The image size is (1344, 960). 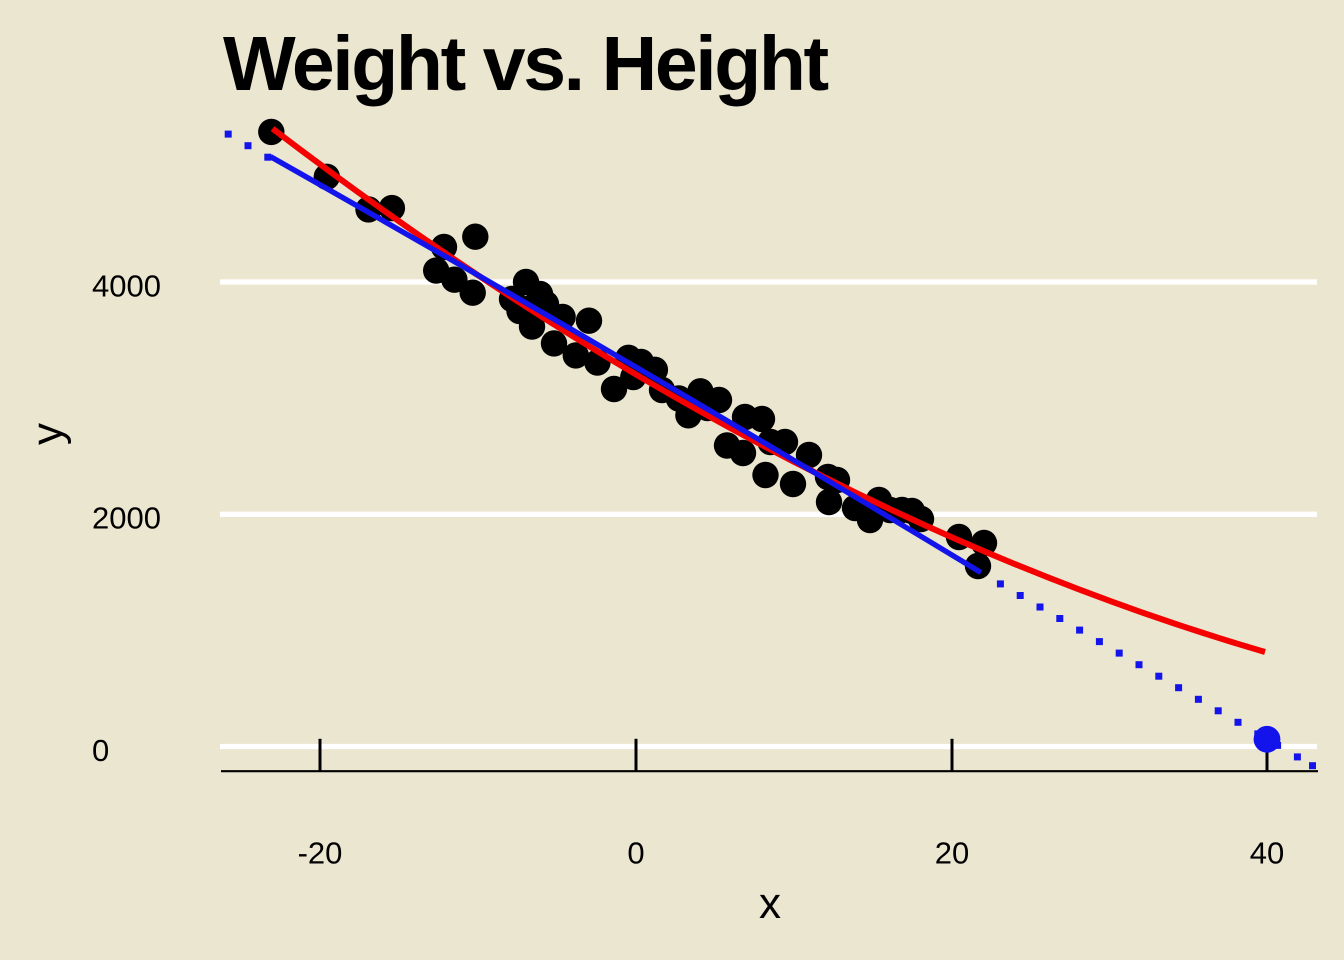 What do you see at coordinates (952, 853) in the screenshot?
I see `svg-text: 20` at bounding box center [952, 853].